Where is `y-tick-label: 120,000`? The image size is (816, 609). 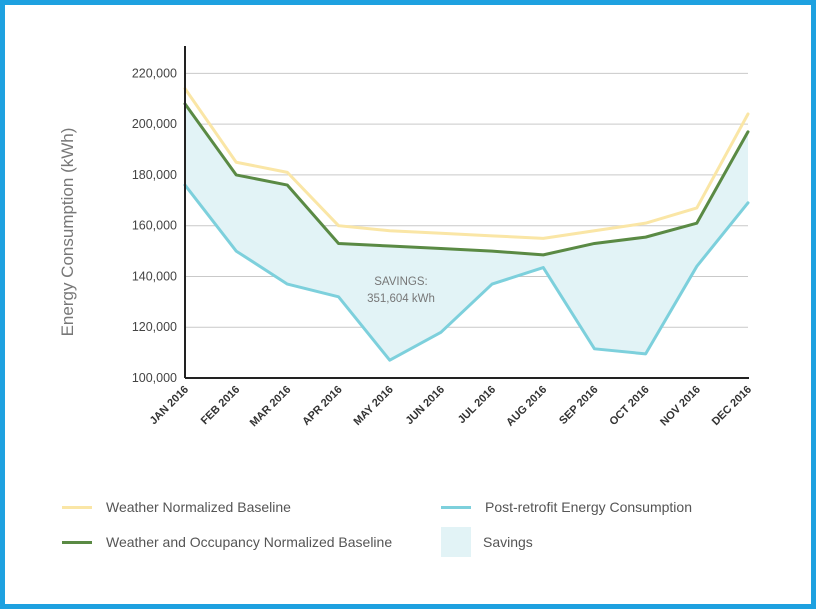 y-tick-label: 120,000 is located at coordinates (154, 327).